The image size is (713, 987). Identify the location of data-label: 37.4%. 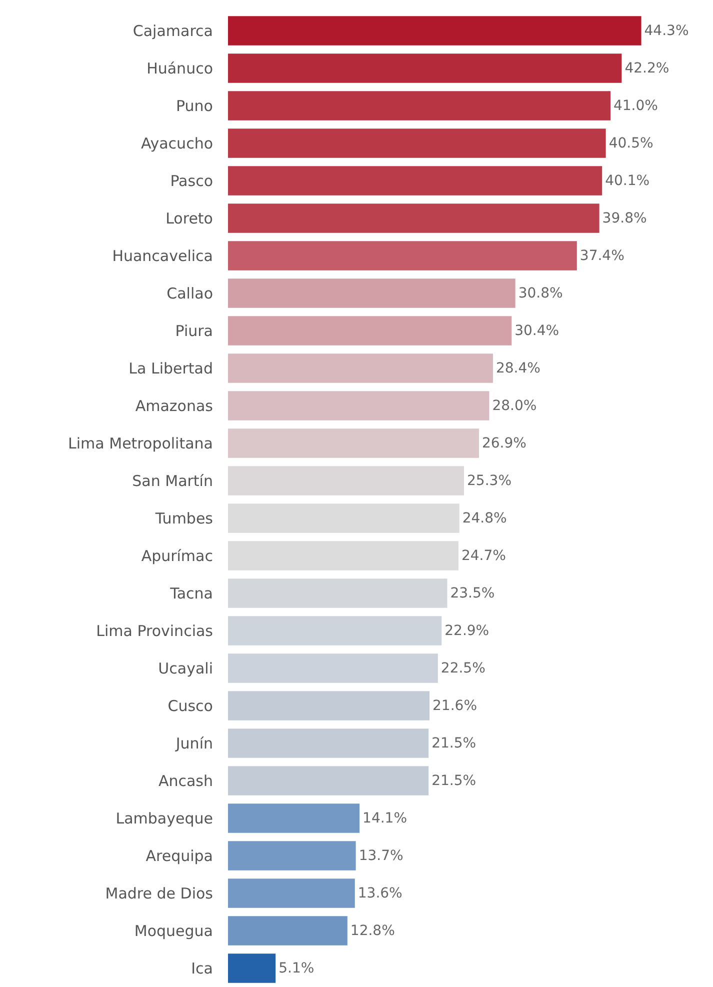
(602, 256).